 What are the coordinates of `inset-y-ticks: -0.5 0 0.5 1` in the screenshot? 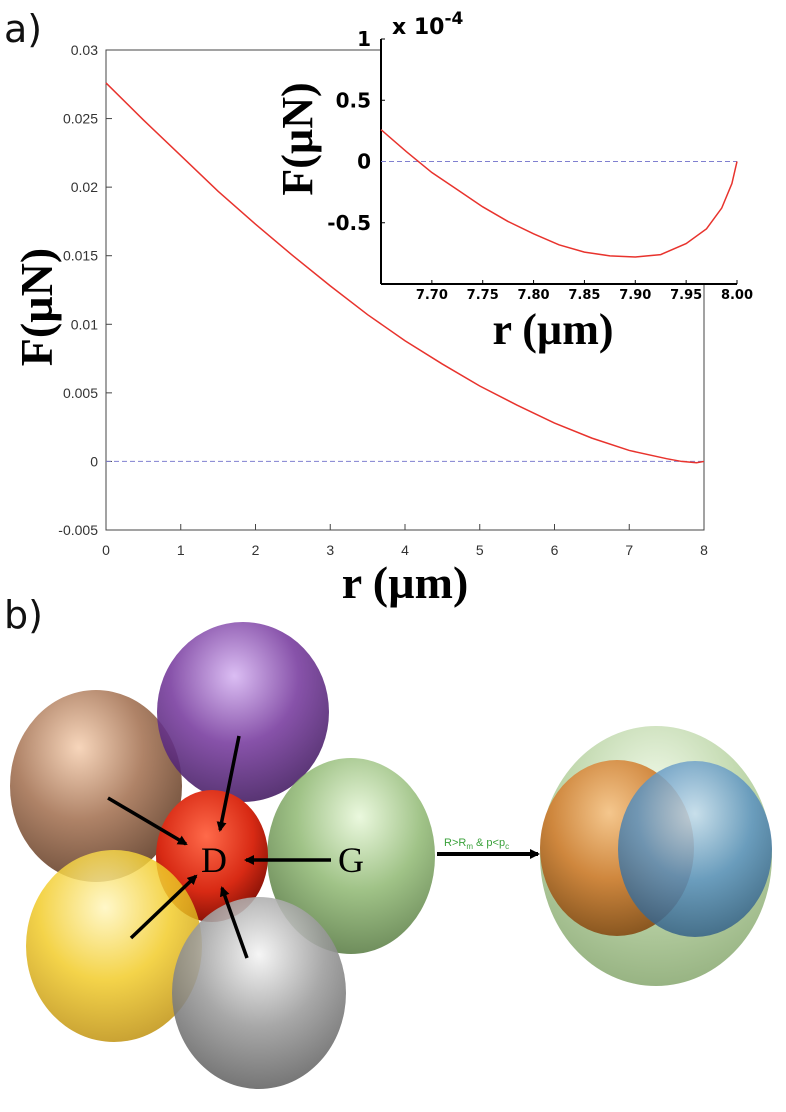 It's located at (356, 131).